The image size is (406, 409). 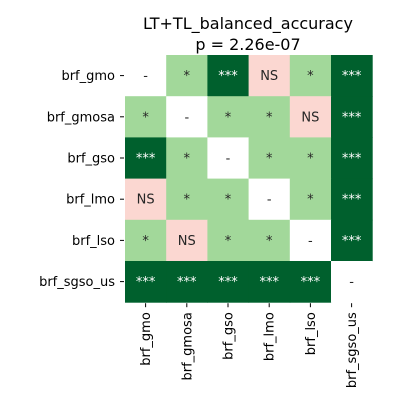 What do you see at coordinates (352, 350) in the screenshot?
I see `col-tick-label: brf_sgso_us` at bounding box center [352, 350].